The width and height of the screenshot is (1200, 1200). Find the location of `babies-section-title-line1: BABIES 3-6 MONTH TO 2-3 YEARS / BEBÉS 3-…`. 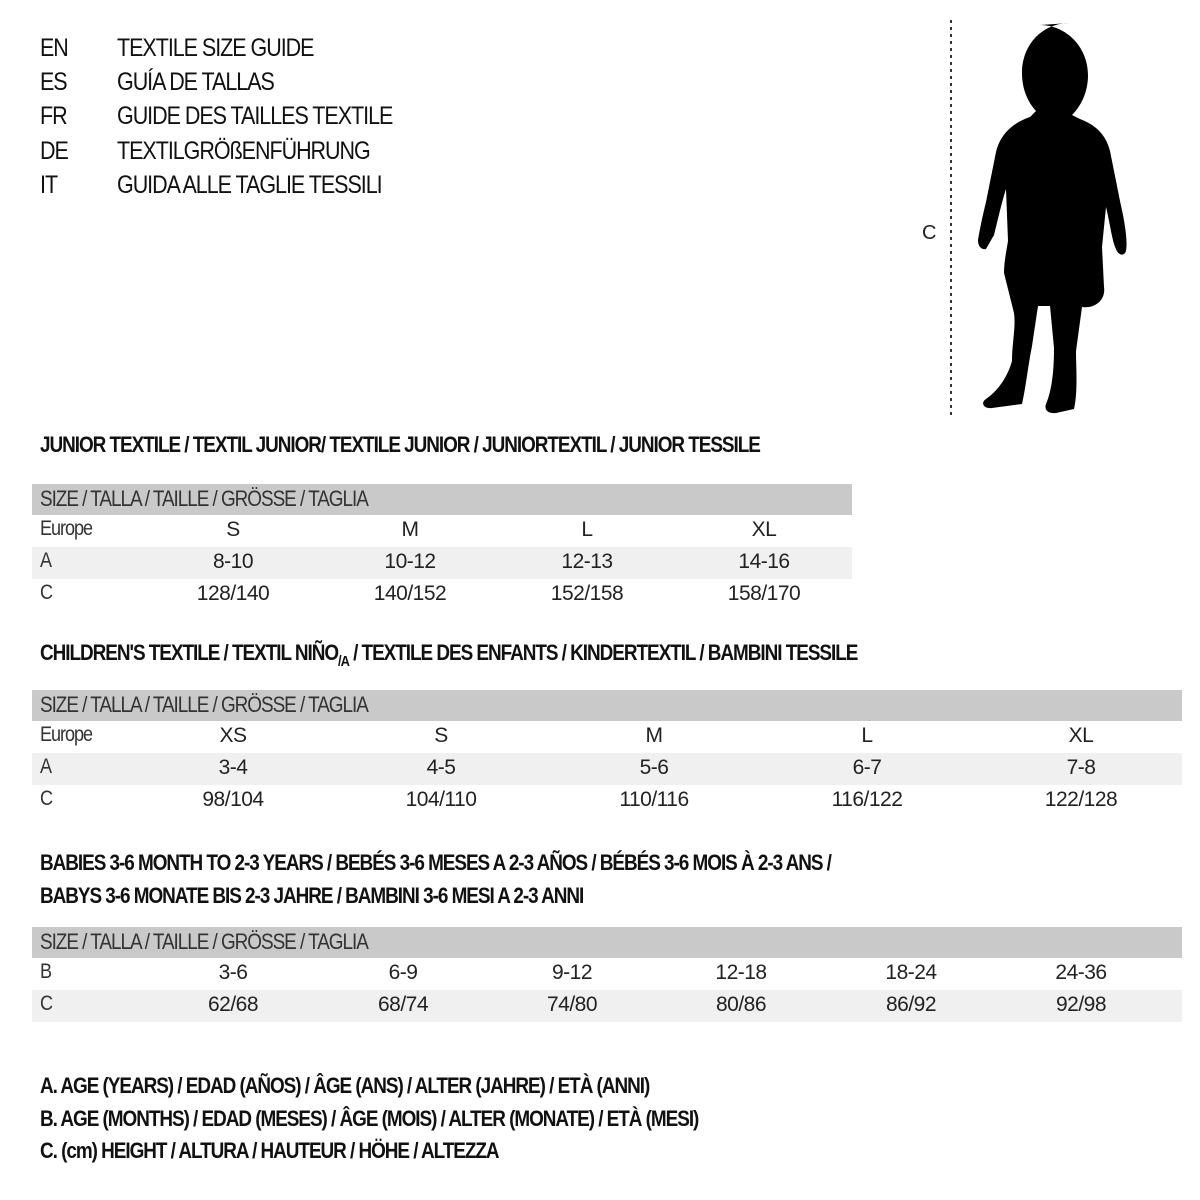

babies-section-title-line1: BABIES 3-6 MONTH TO 2-3 YEARS / BEBÉS 3-… is located at coordinates (436, 862).